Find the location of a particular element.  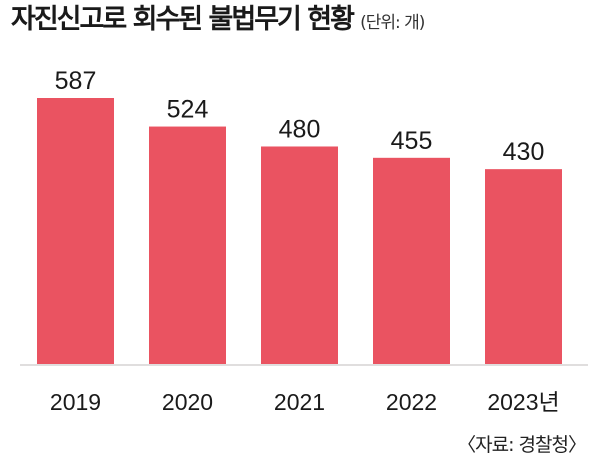

category-label-2019: 2019 is located at coordinates (75, 402).